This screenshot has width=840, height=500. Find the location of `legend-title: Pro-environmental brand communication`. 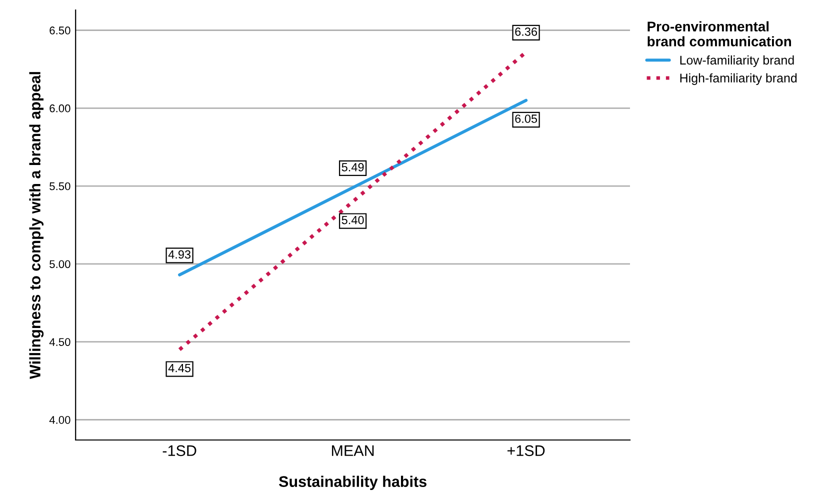

legend-title: Pro-environmental brand communication is located at coordinates (720, 33).